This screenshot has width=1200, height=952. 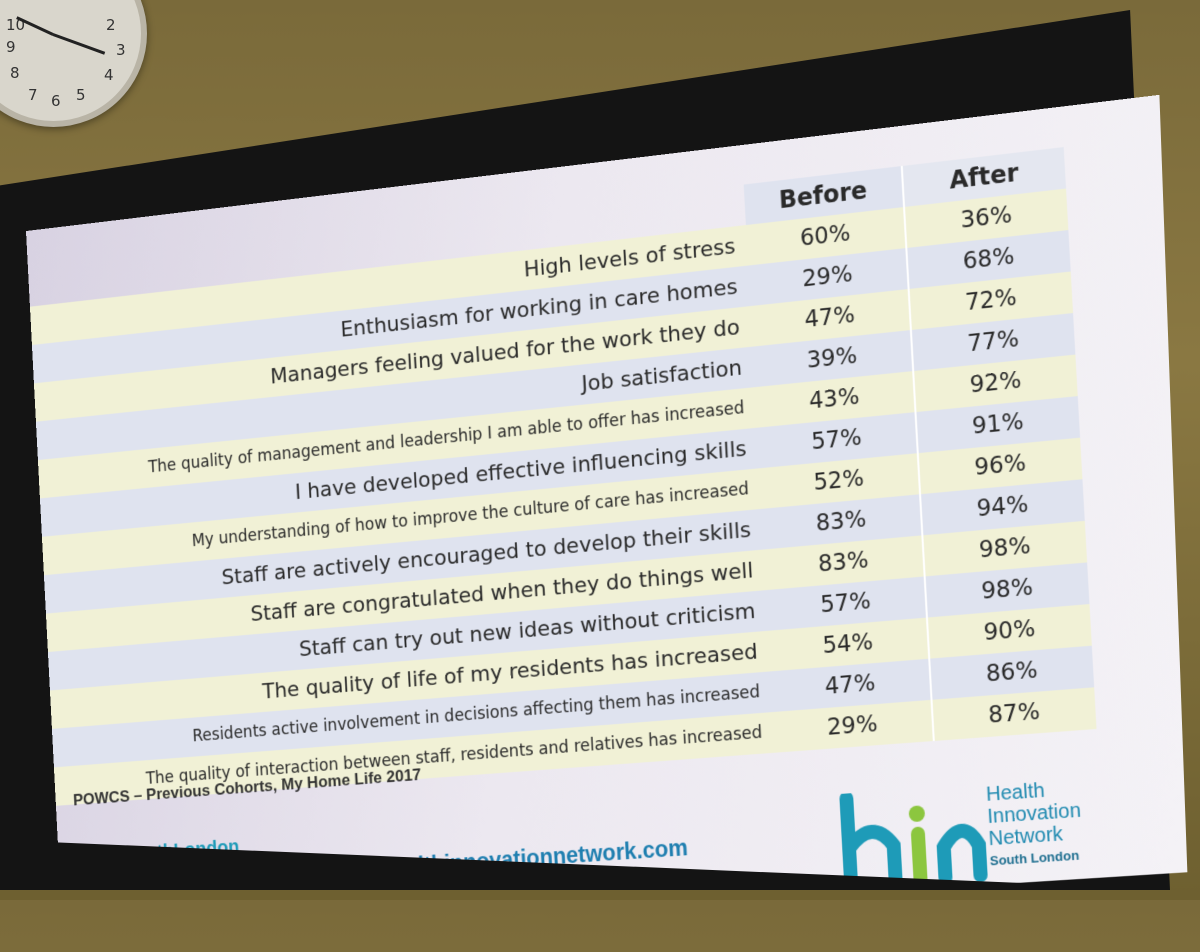 What do you see at coordinates (81, 95) in the screenshot?
I see `clock-numeral: 5` at bounding box center [81, 95].